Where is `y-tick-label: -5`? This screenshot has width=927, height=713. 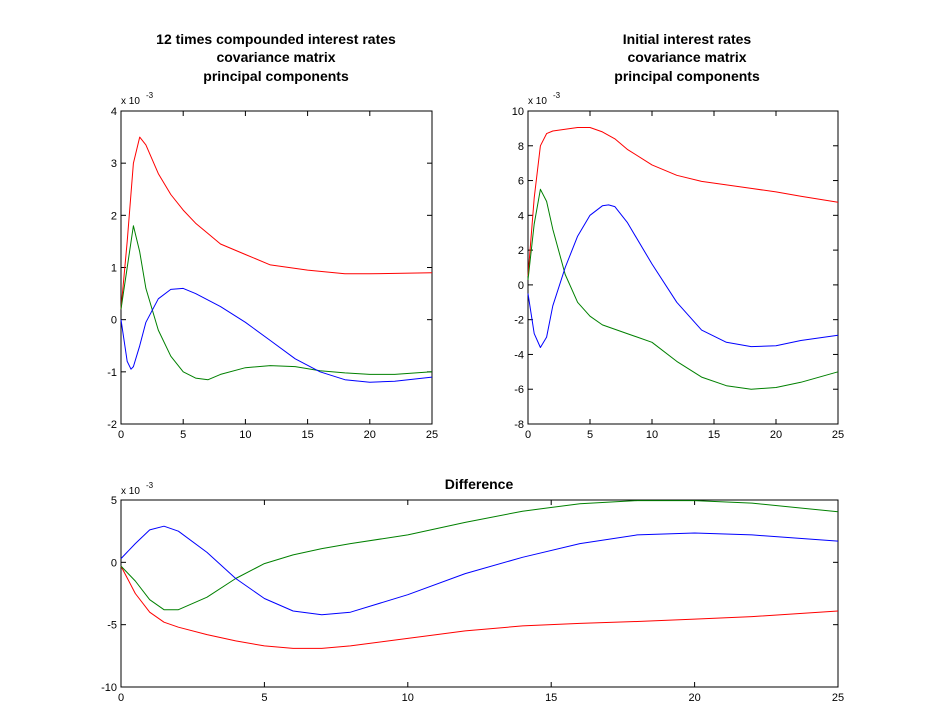 y-tick-label: -5 is located at coordinates (112, 626).